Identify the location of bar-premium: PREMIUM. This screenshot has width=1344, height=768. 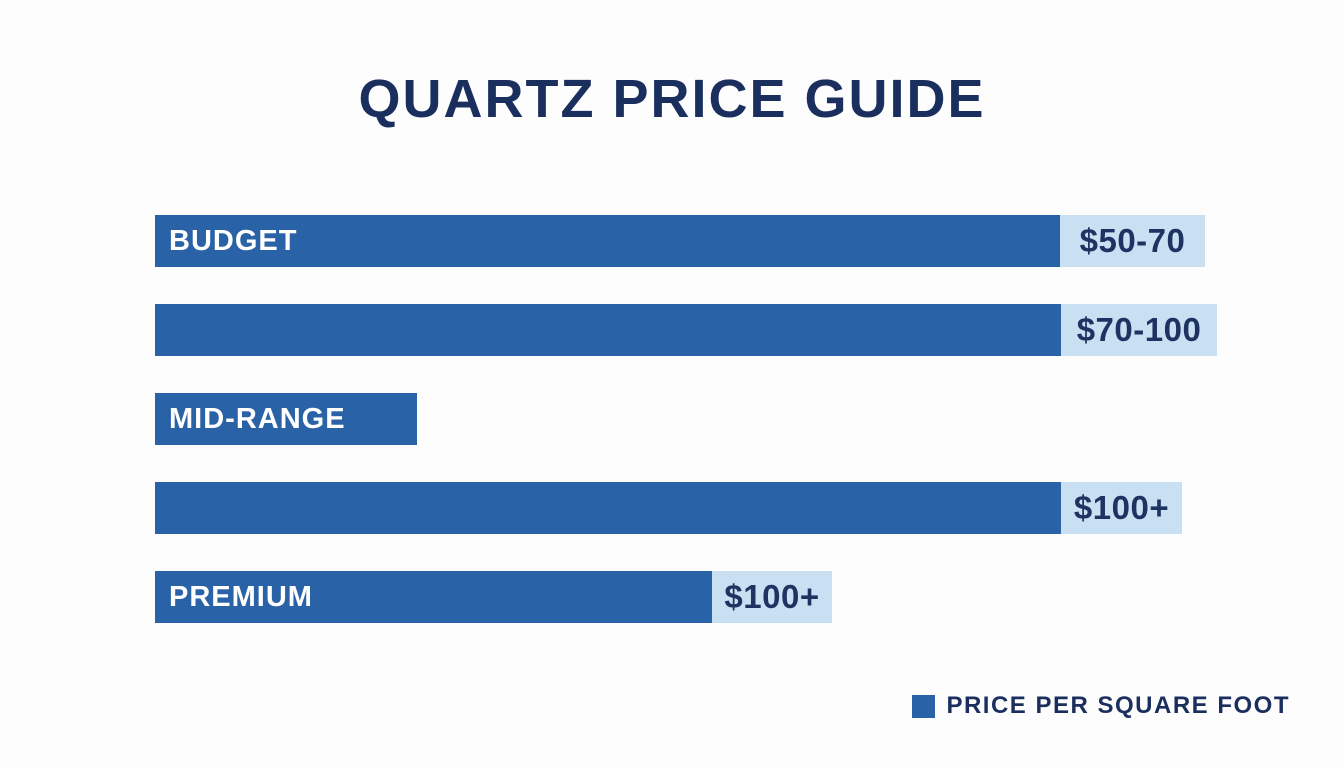
(433, 597).